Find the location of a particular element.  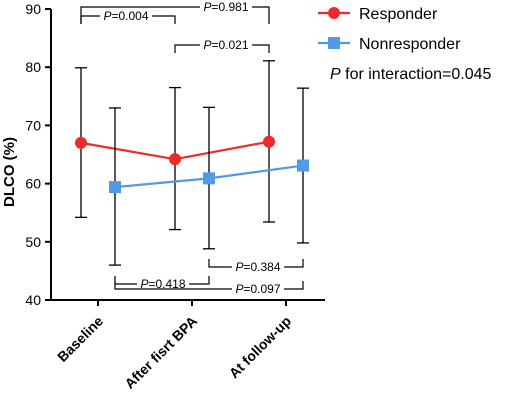

legend-label: Responder is located at coordinates (398, 14).